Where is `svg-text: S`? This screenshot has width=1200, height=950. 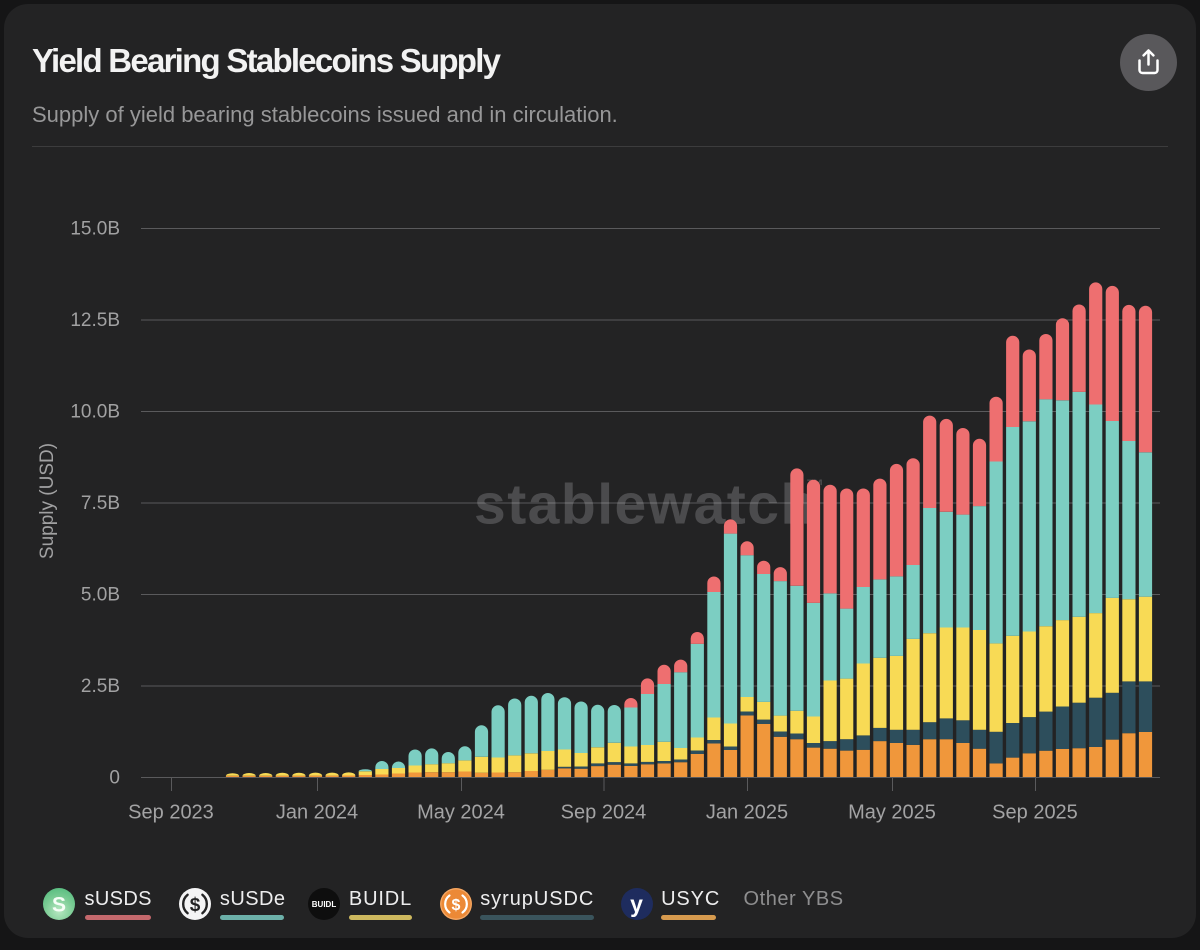
svg-text: S is located at coordinates (58, 904).